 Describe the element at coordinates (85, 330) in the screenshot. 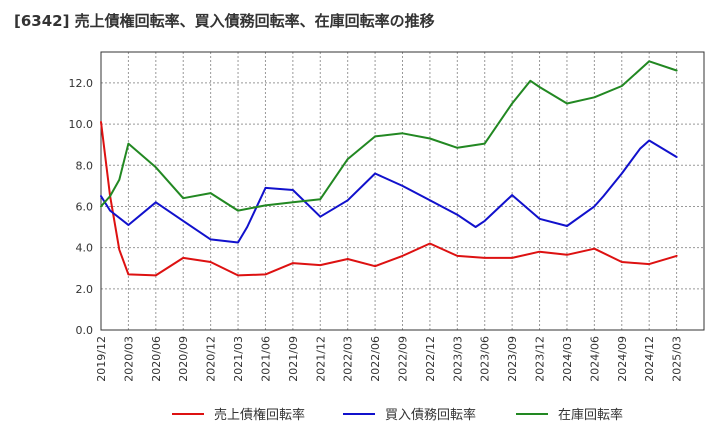

I see `y-tick-label: 0.0` at that location.